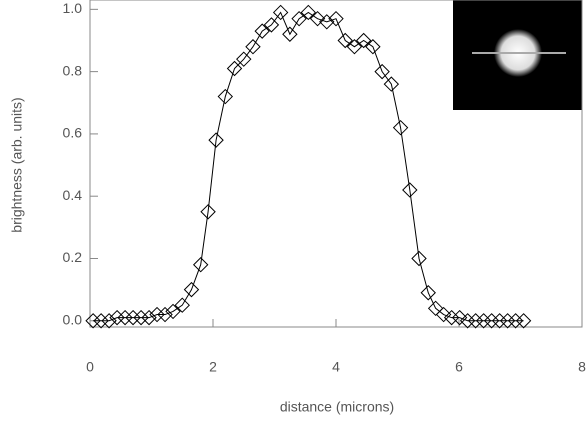 Image resolution: width=587 pixels, height=423 pixels. What do you see at coordinates (517, 55) in the screenshot?
I see `inset-image` at bounding box center [517, 55].